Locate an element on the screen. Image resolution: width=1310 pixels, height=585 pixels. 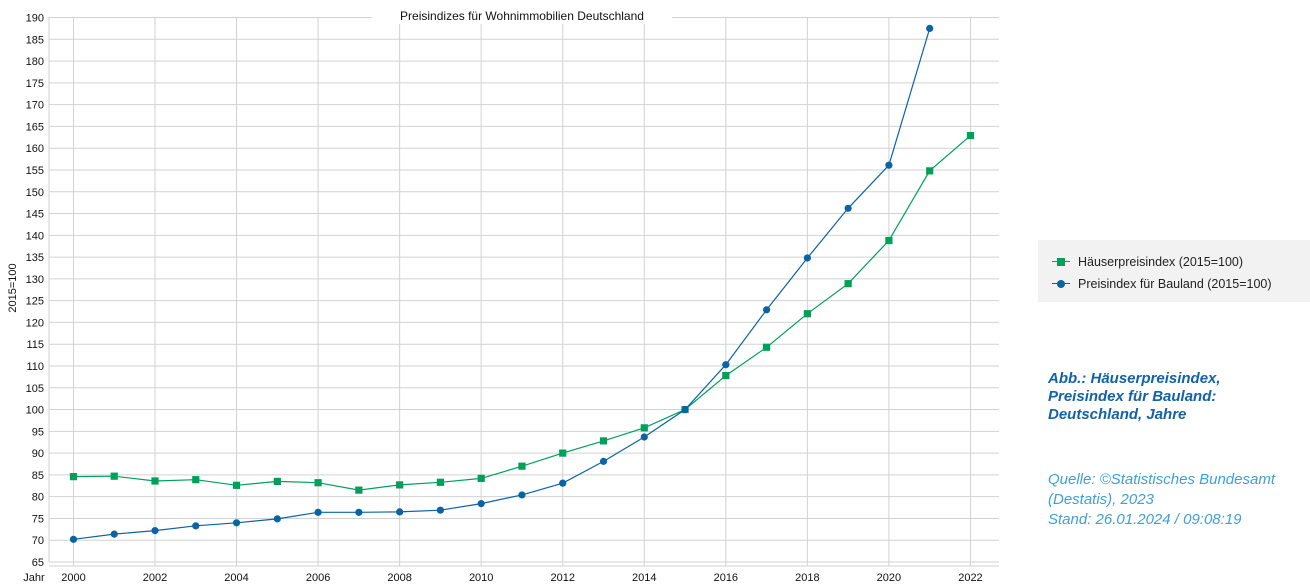
y-tick-label: 70 is located at coordinates (38, 541).